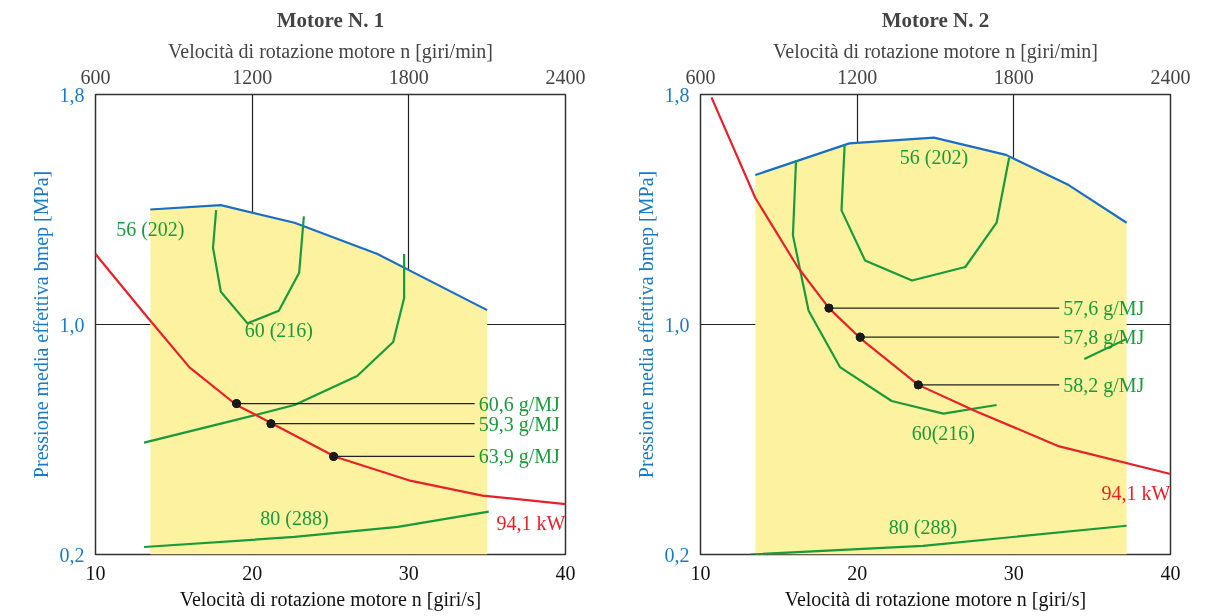 This screenshot has height=616, width=1225. I want to click on annotation: 57,8 g/MJ, so click(1104, 338).